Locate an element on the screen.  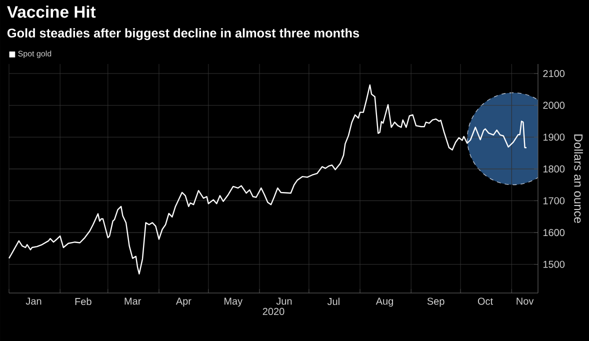
x-tick-label: Apr is located at coordinates (184, 302).